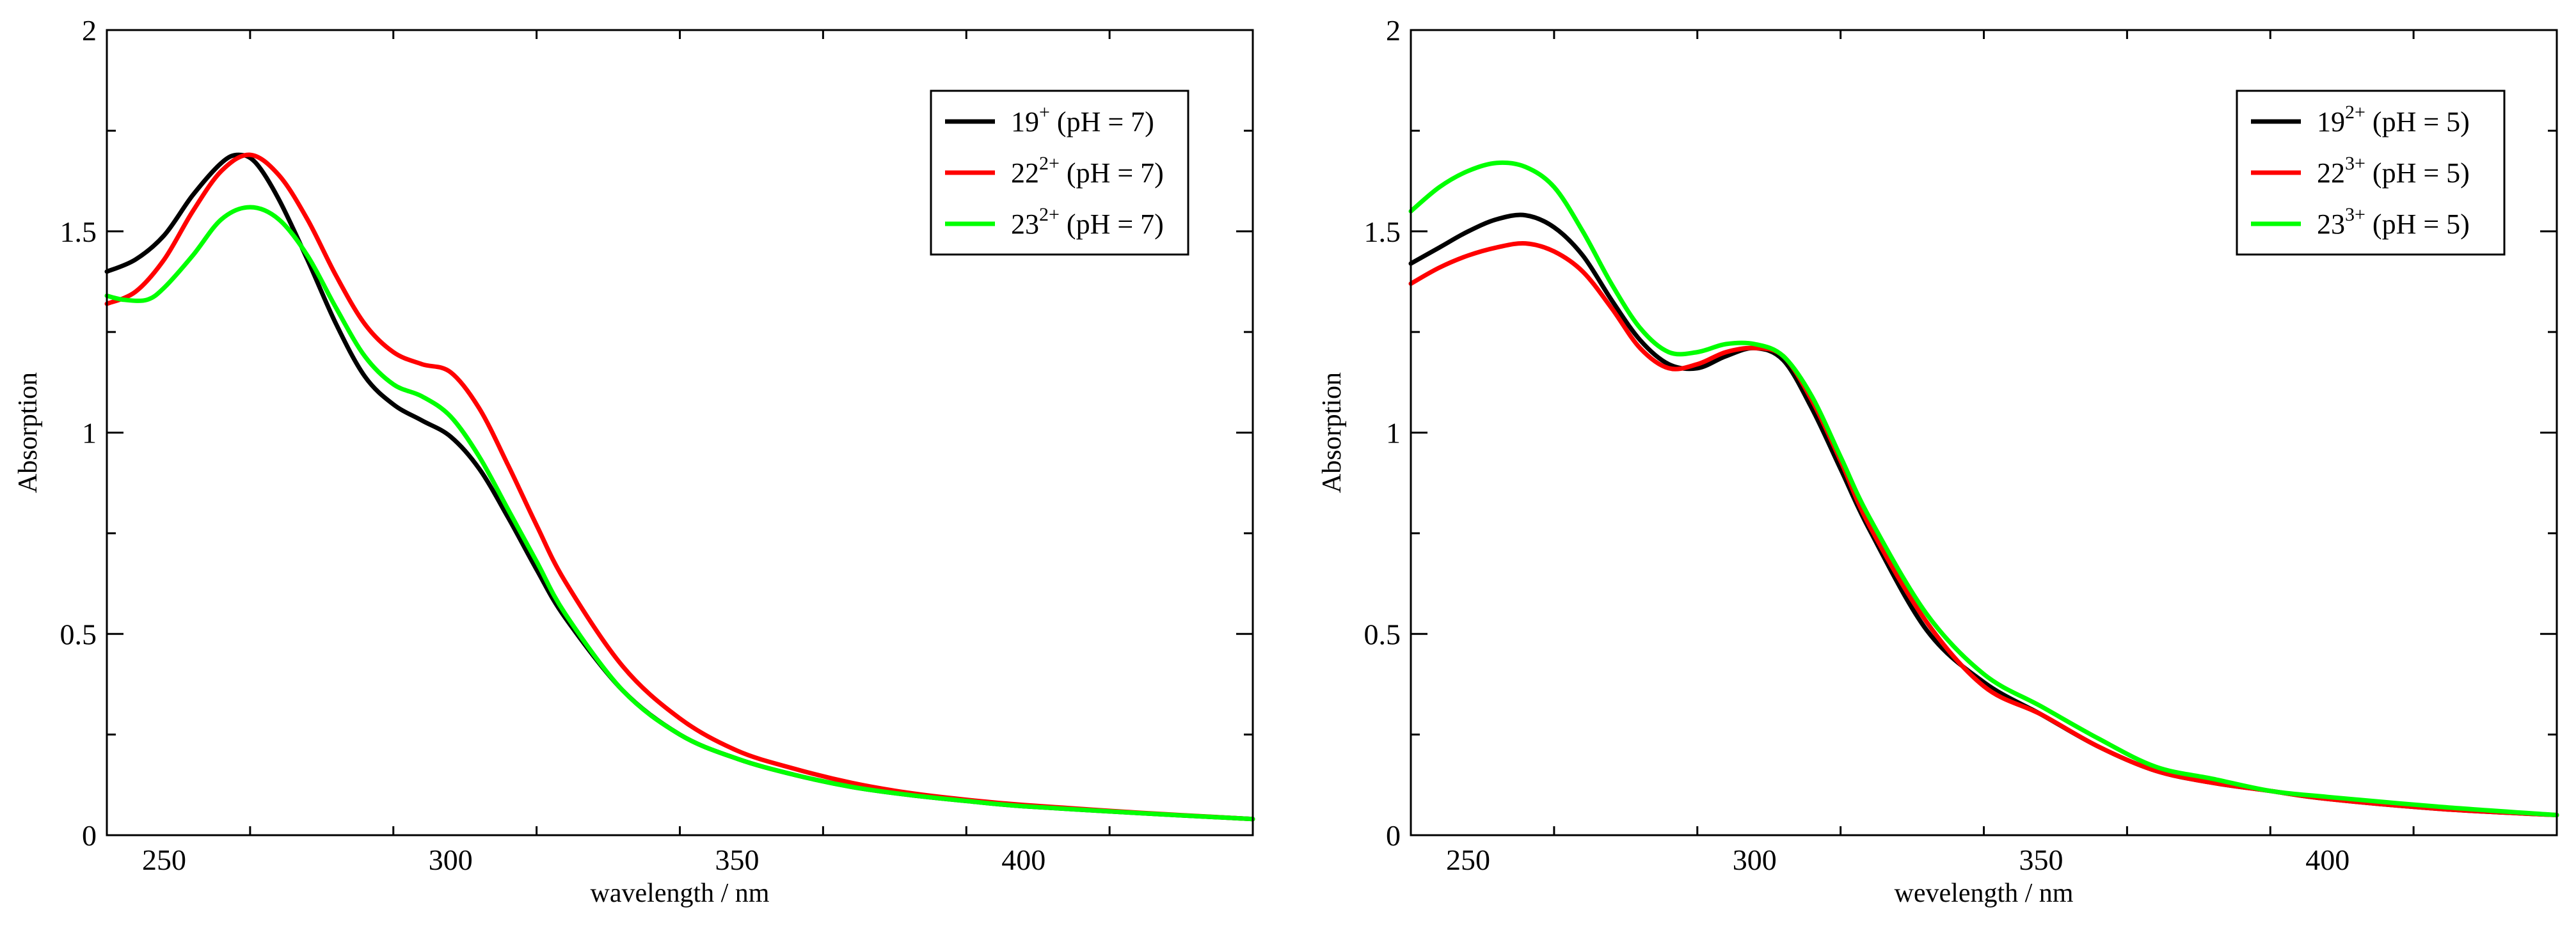 The width and height of the screenshot is (2576, 926). I want to click on legend-entry-2: 222+ (pH = 7), so click(1088, 171).